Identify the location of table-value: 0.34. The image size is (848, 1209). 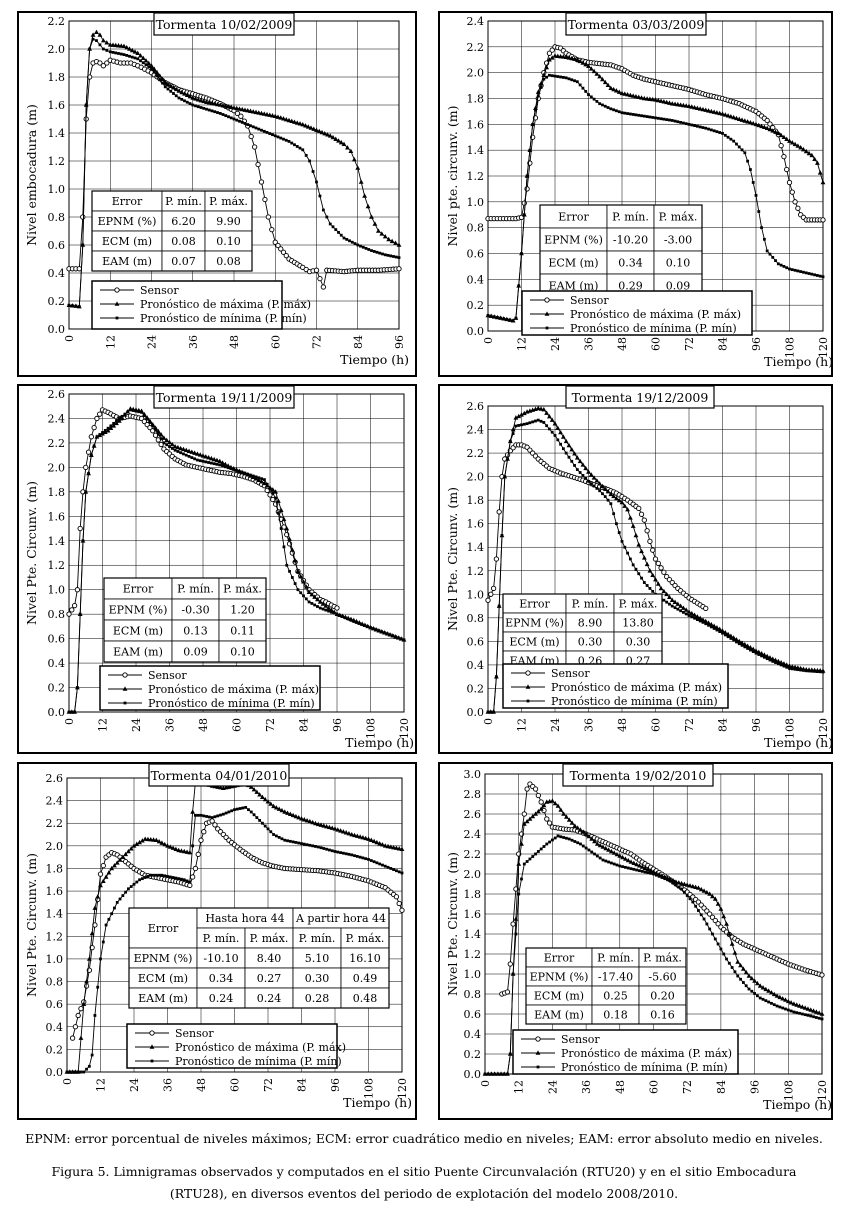
(221, 978).